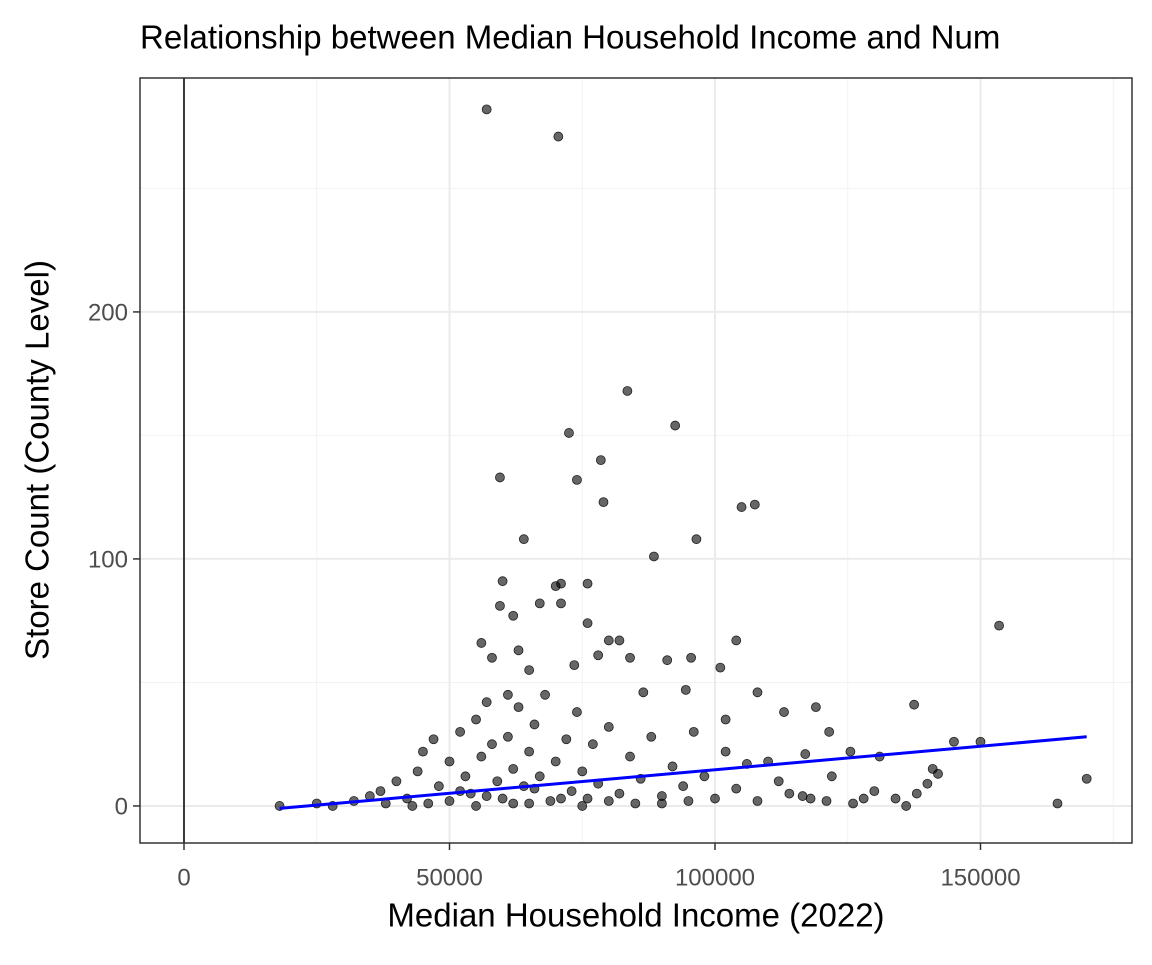 This screenshot has height=965, width=1152. I want to click on x-tick-label: 100000, so click(715, 877).